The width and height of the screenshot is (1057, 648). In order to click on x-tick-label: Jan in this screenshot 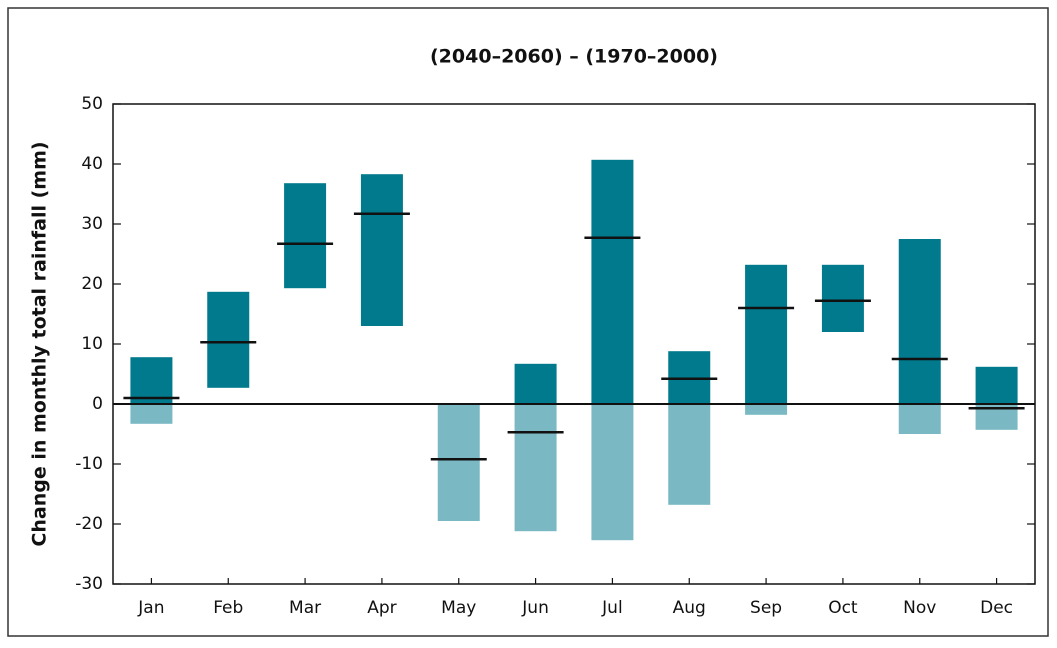, I will do `click(150, 608)`.